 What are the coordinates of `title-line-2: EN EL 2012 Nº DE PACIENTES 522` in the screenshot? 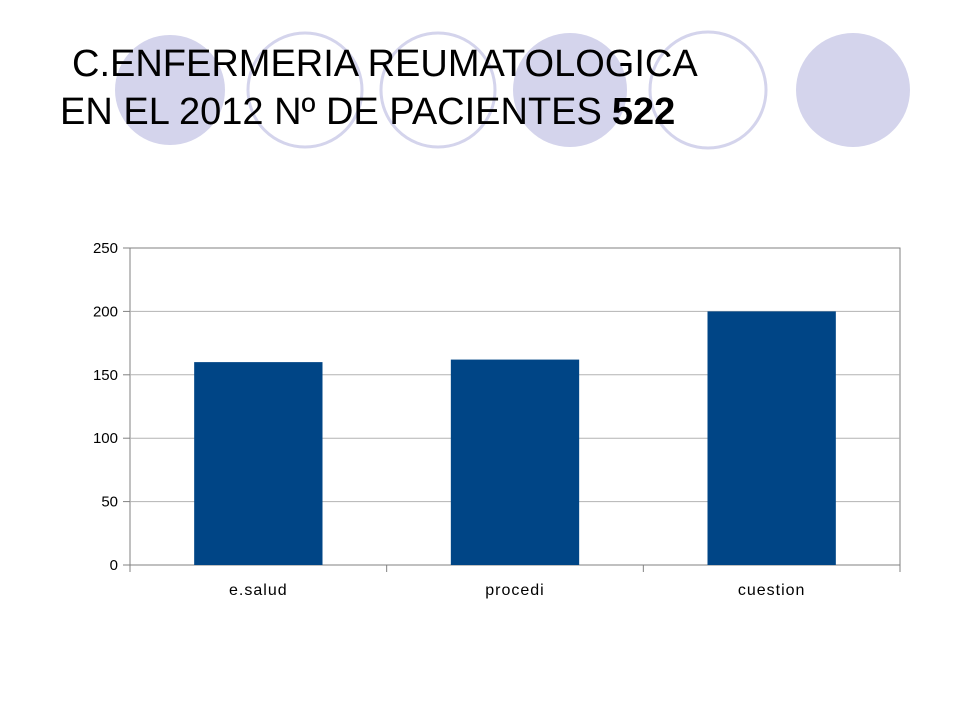 It's located at (430, 112).